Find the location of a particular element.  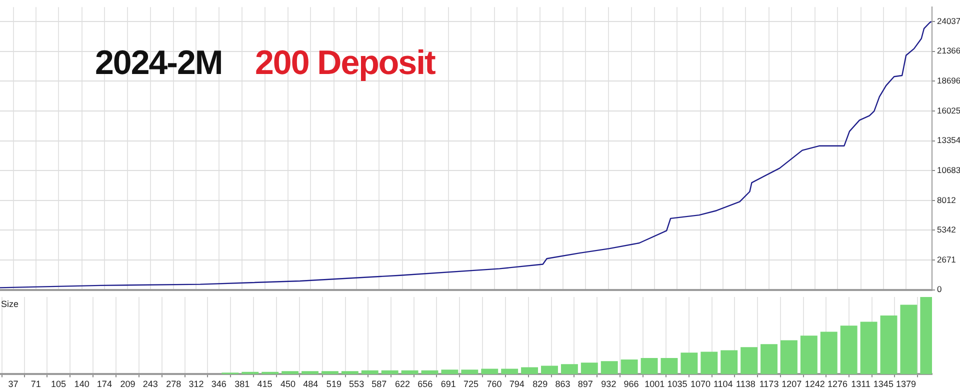

x-tick-label: 863 is located at coordinates (562, 384).